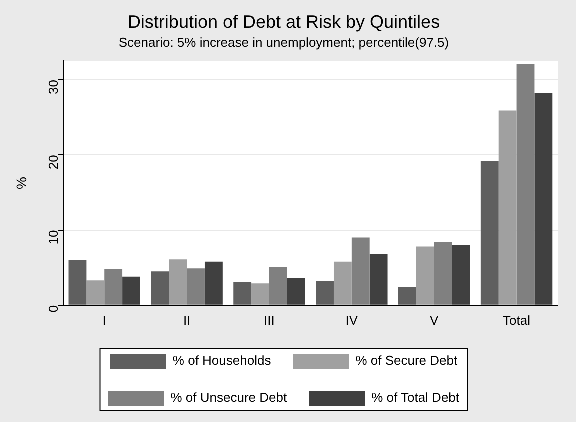 The height and width of the screenshot is (422, 576). I want to click on legend-label: % of Unsecure Debt, so click(229, 398).